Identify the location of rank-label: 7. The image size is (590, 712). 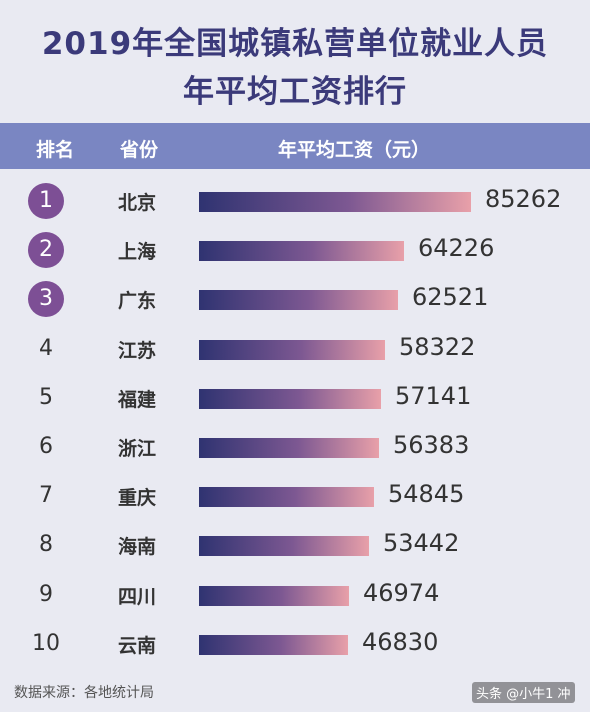
(46, 496).